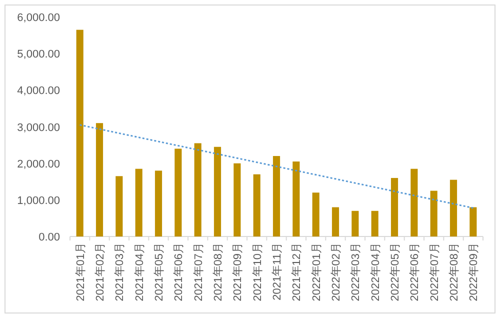  I want to click on x-tick-label: 2021年03月, so click(120, 272).